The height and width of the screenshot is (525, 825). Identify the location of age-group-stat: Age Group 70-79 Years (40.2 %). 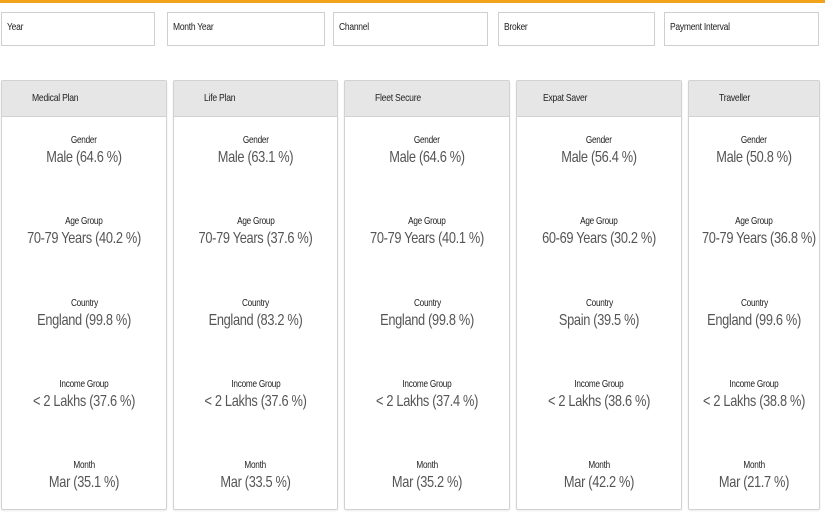
(84, 229).